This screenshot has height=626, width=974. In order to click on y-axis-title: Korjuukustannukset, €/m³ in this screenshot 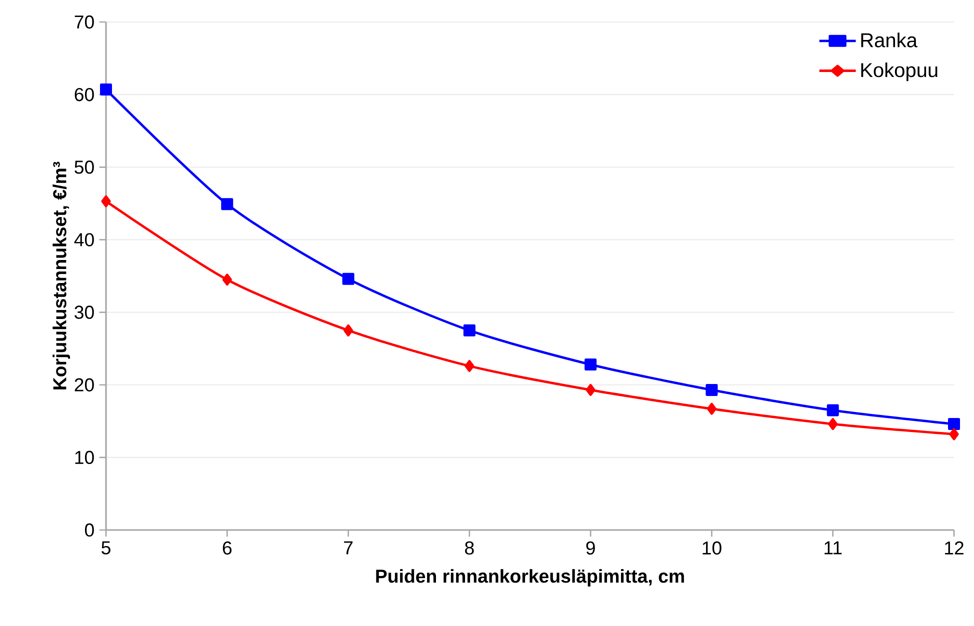, I will do `click(61, 276)`.